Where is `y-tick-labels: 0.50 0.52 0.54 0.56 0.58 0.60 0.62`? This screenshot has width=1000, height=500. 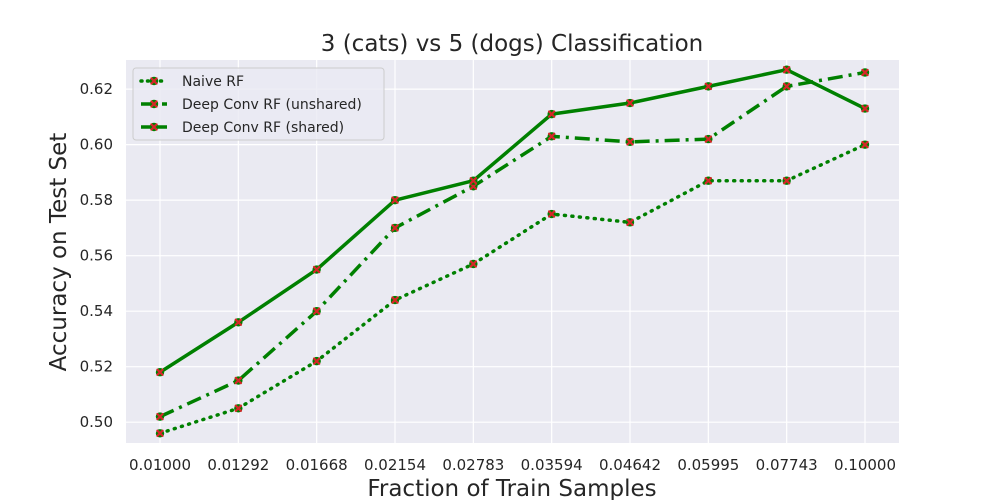
y-tick-labels: 0.50 0.52 0.54 0.56 0.58 0.60 0.62 is located at coordinates (96, 255).